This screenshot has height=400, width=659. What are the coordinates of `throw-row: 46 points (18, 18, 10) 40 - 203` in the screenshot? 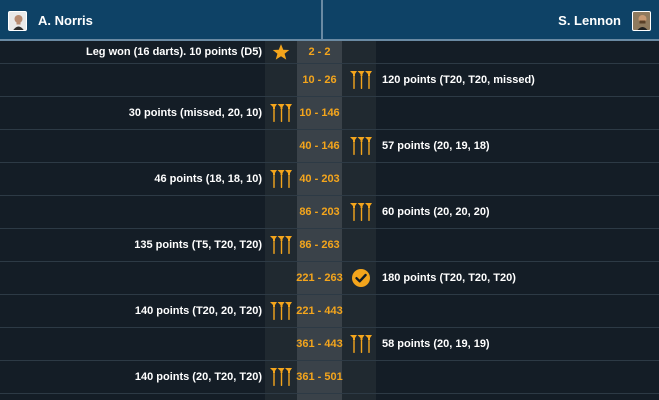 It's located at (329, 179).